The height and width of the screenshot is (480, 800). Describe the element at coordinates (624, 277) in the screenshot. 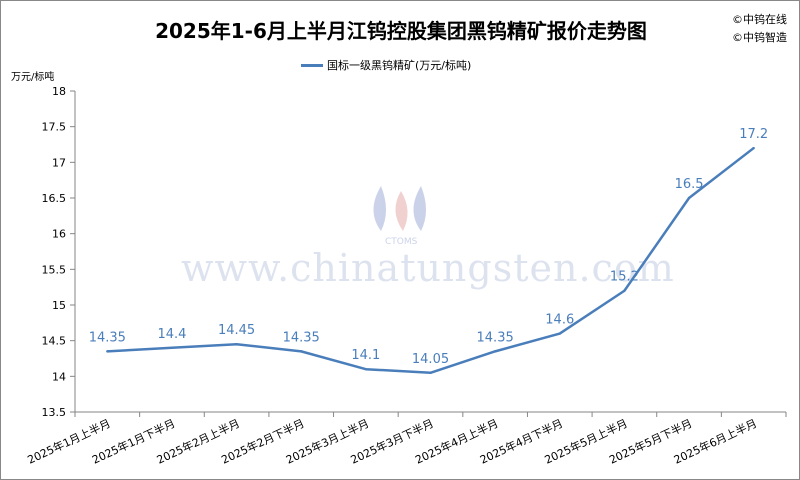

I see `data-label: 15.2` at that location.